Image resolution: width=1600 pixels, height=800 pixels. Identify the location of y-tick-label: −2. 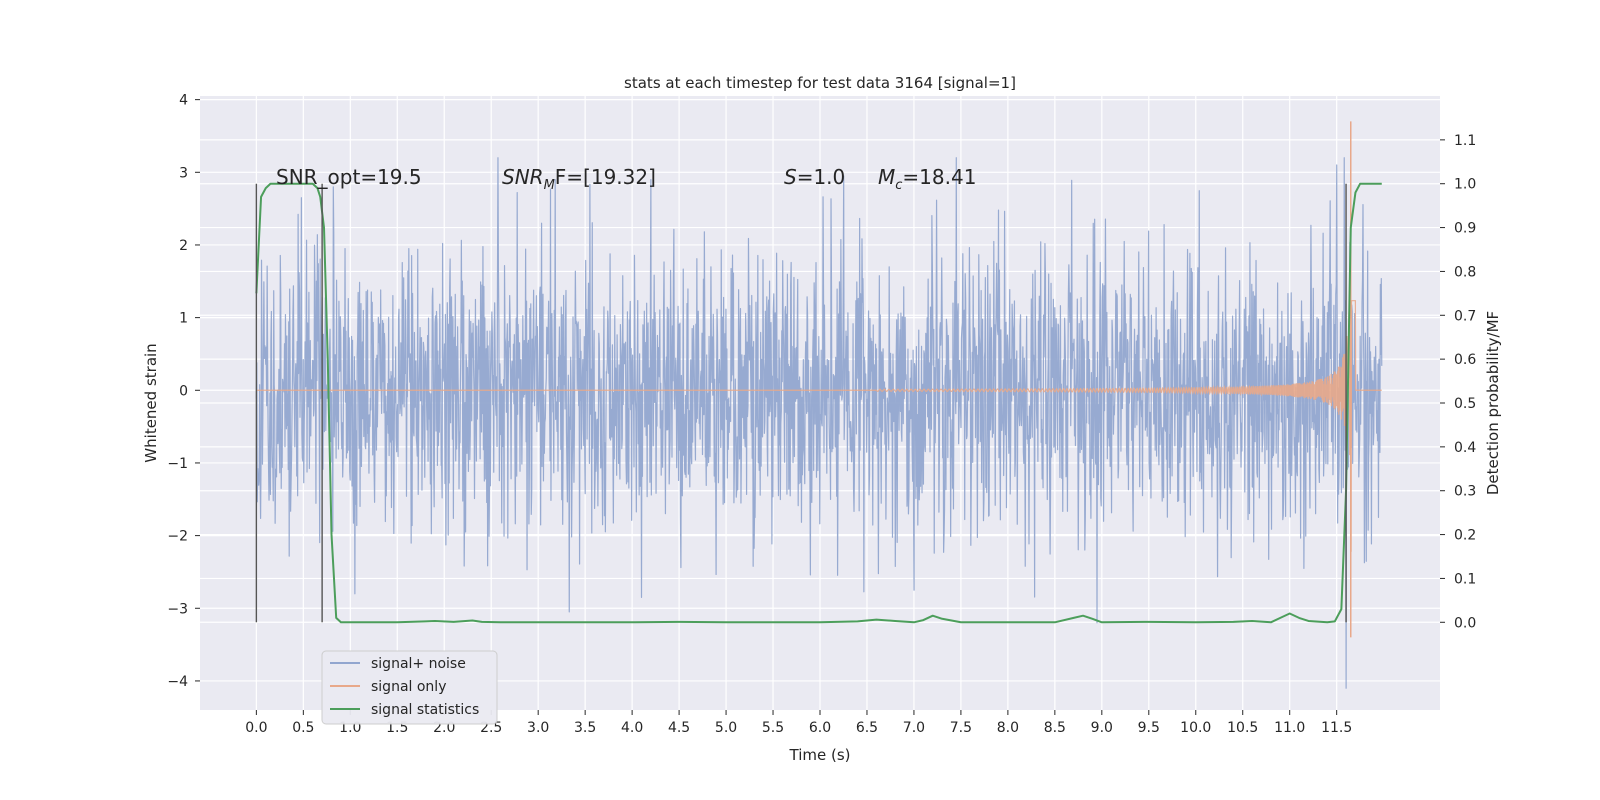
(177, 537).